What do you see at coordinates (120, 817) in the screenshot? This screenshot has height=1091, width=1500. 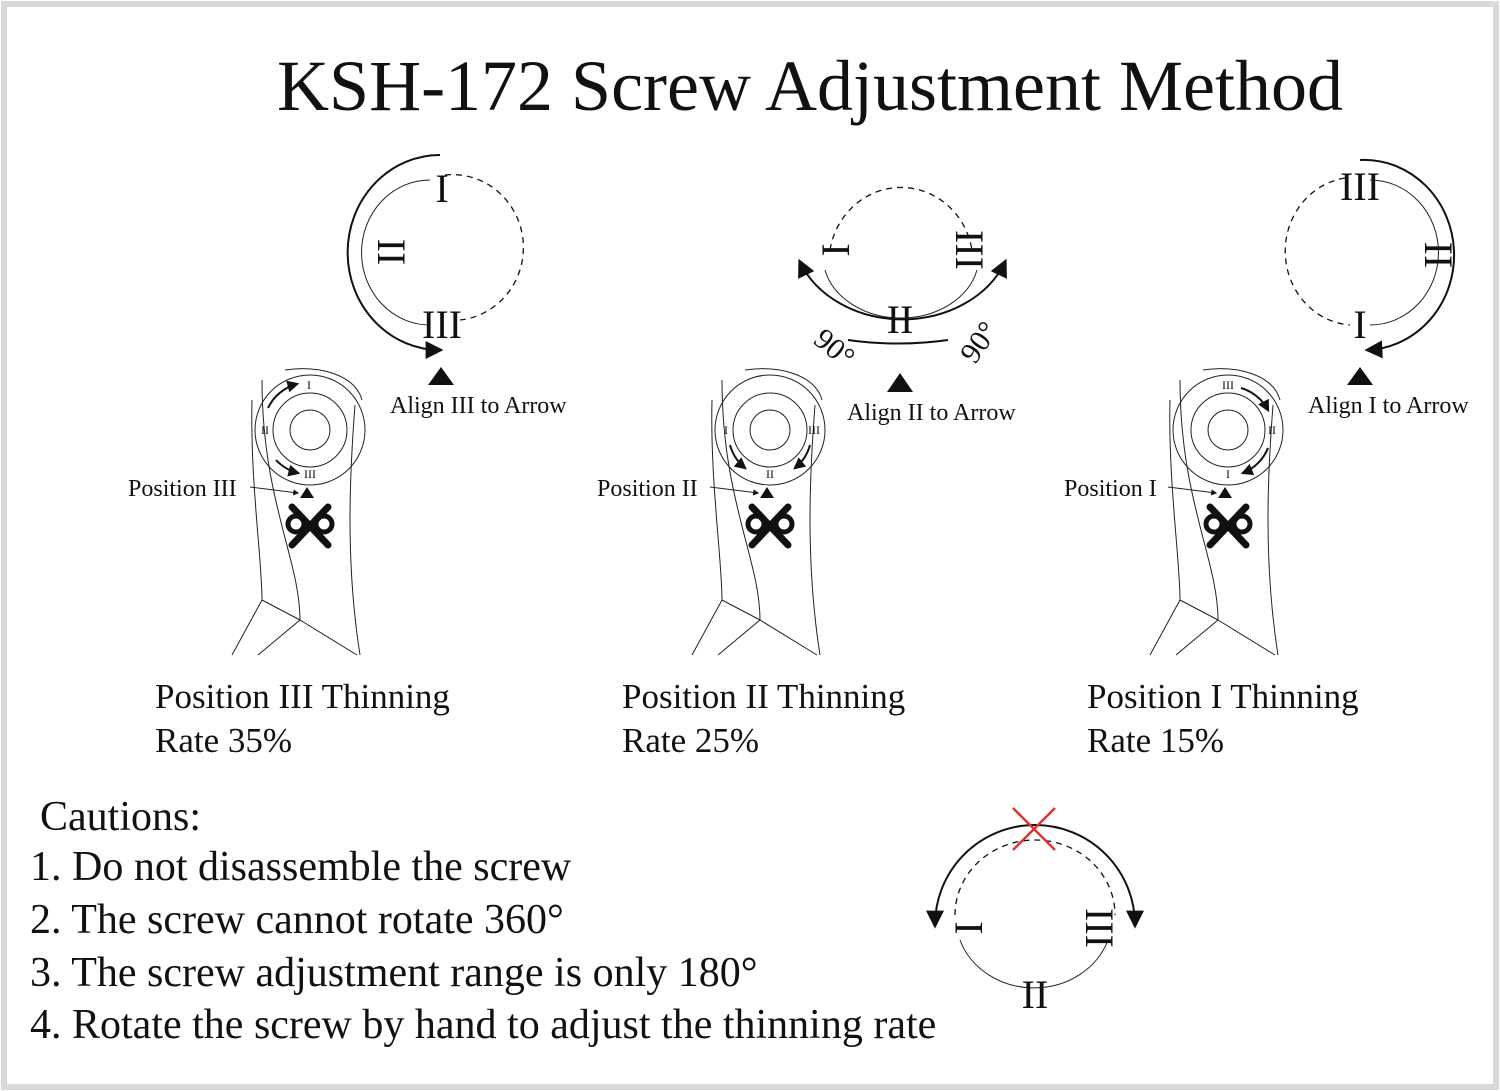 I see `cautions-heading: Cautions:` at bounding box center [120, 817].